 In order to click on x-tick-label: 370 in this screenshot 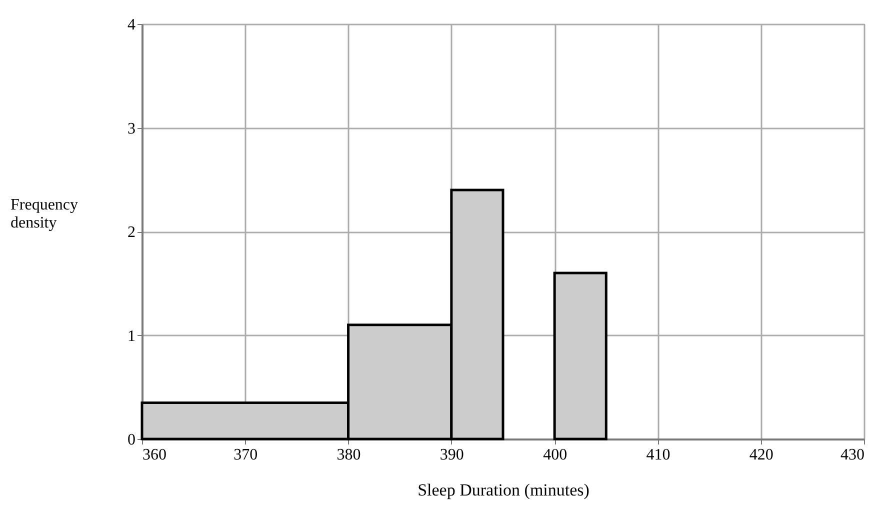, I will do `click(246, 455)`.